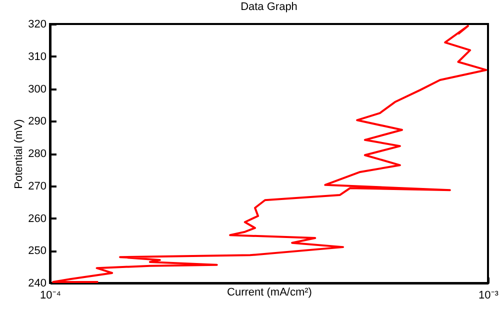 The width and height of the screenshot is (501, 310). I want to click on y-tick-label: 290, so click(37, 122).